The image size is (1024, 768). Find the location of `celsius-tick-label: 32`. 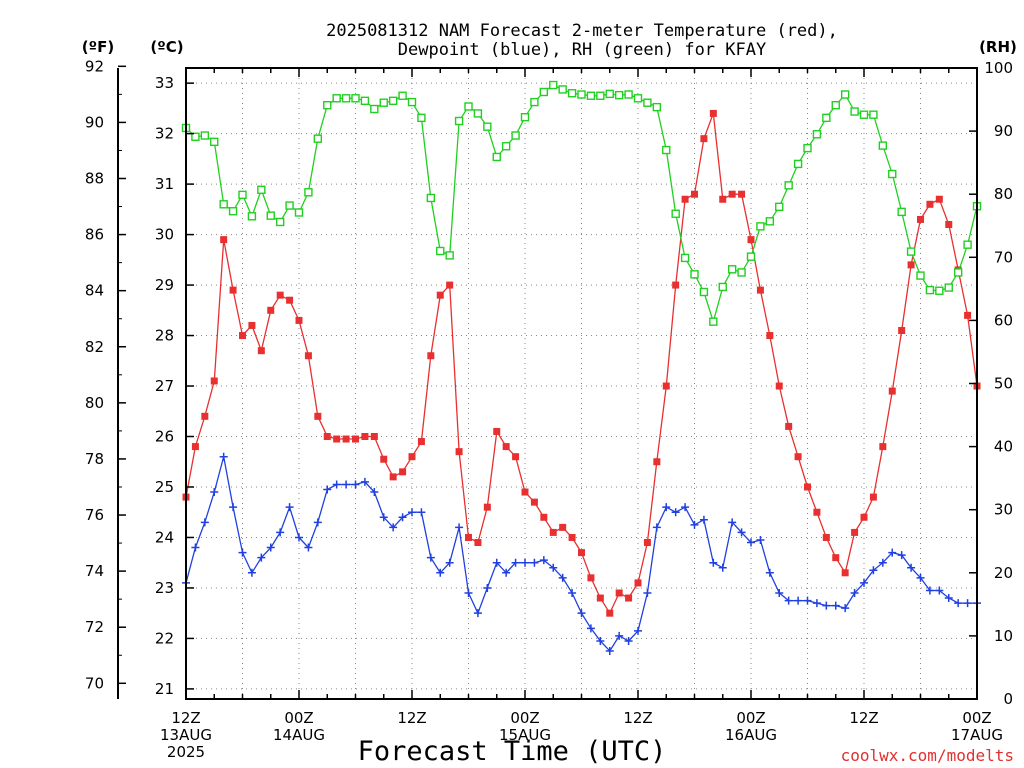

celsius-tick-label: 32 is located at coordinates (164, 134).